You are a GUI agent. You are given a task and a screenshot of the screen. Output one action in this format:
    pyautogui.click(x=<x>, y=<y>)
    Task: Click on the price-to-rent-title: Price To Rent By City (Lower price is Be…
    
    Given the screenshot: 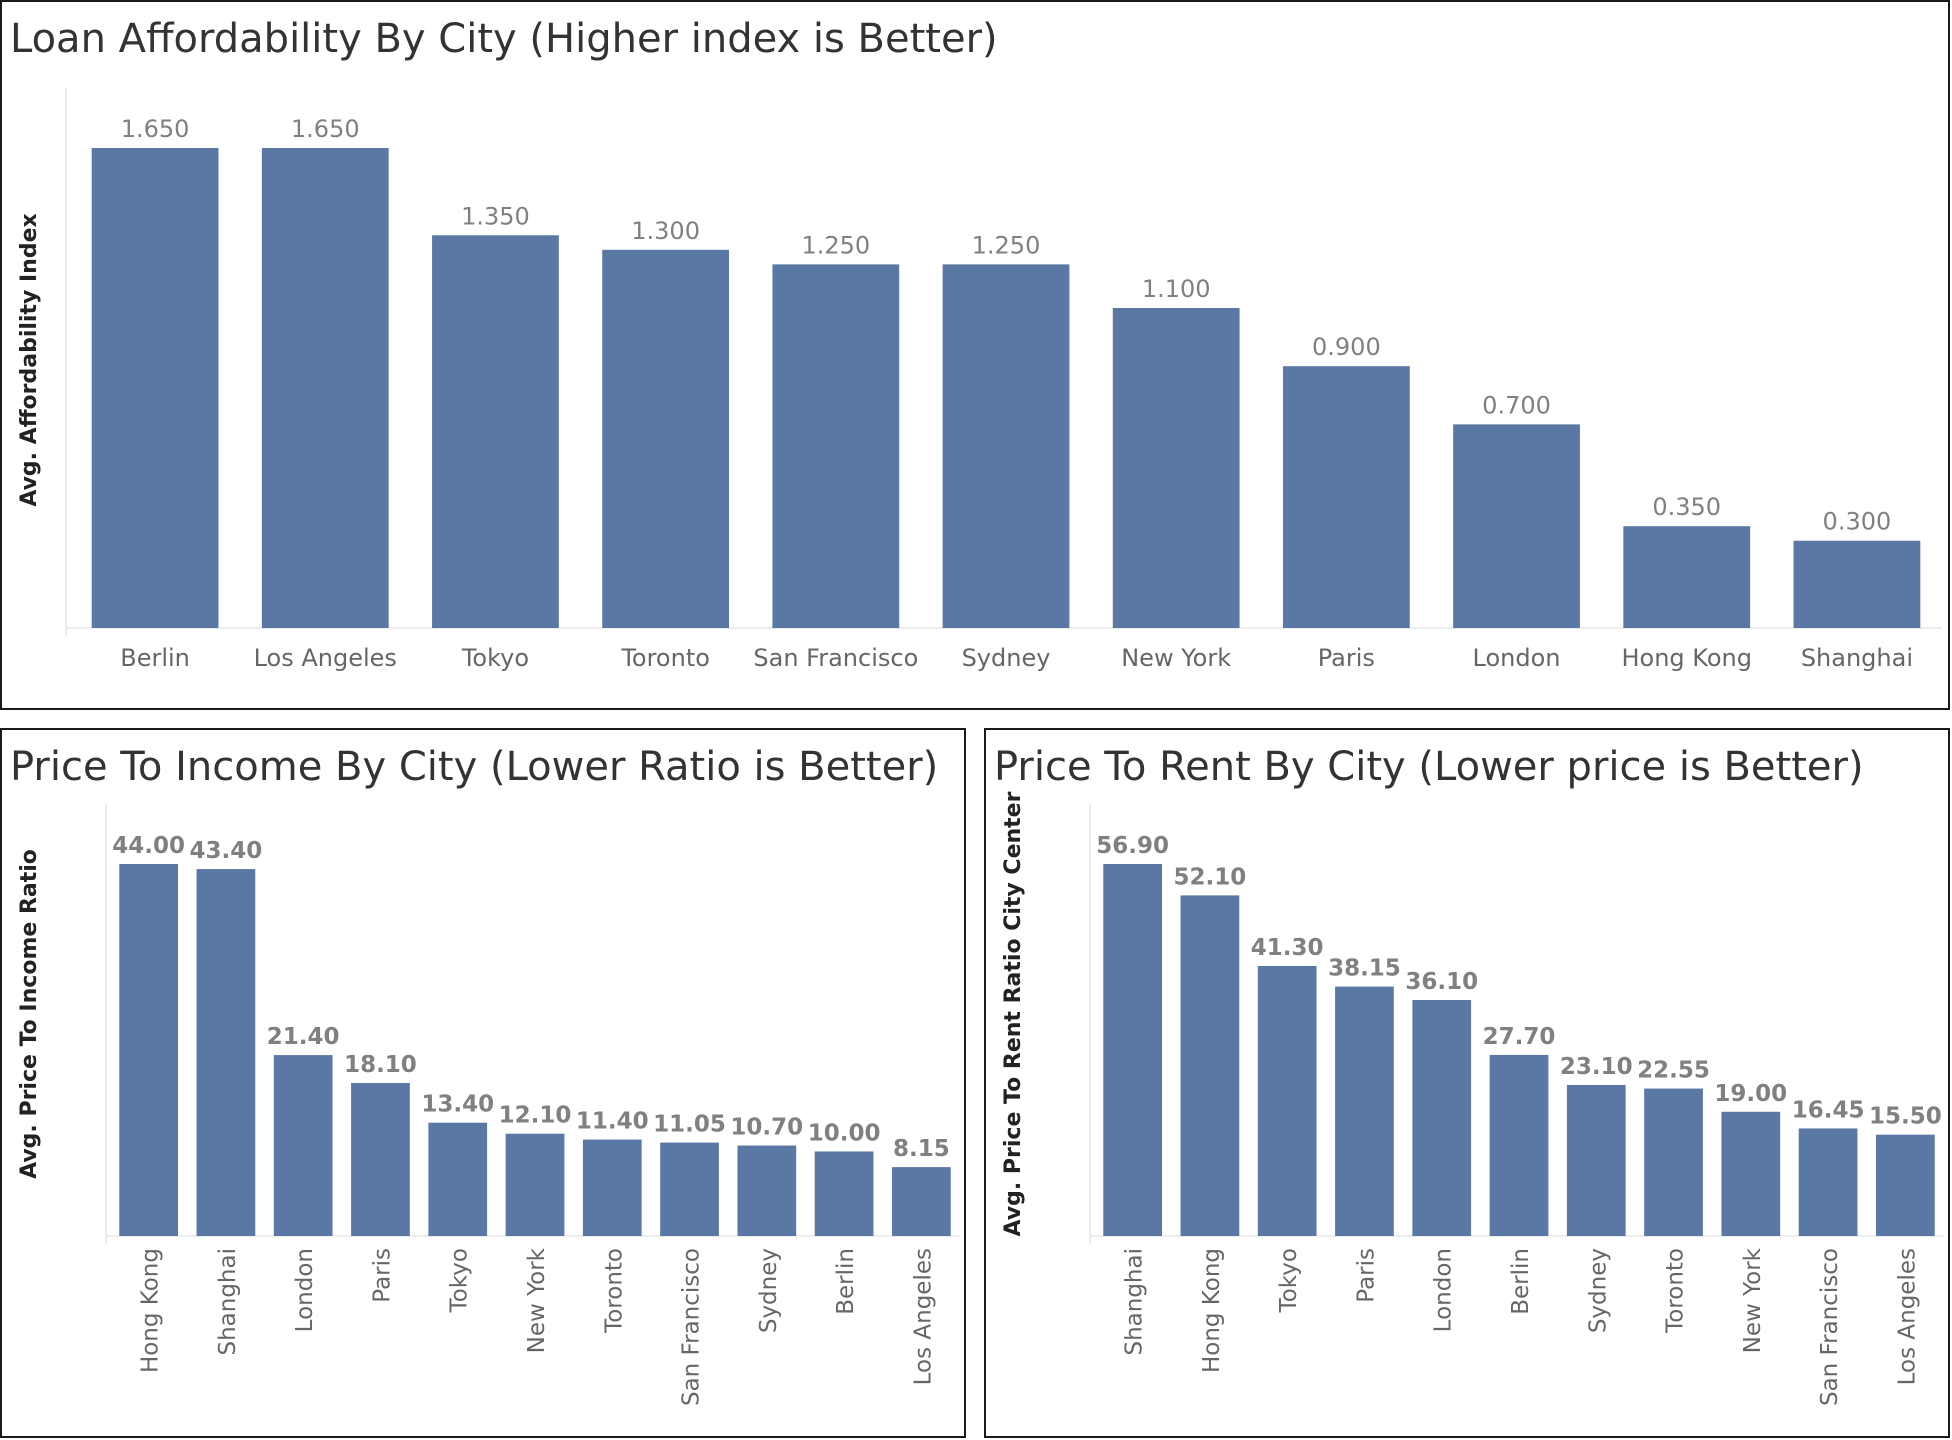 What is the action you would take?
    pyautogui.click(x=1429, y=767)
    